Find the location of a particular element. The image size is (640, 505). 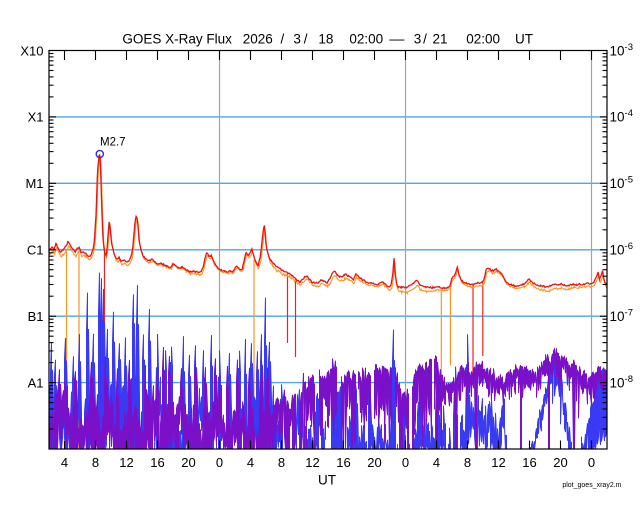

svg-text: plot_goes_xray2.m is located at coordinates (591, 485).